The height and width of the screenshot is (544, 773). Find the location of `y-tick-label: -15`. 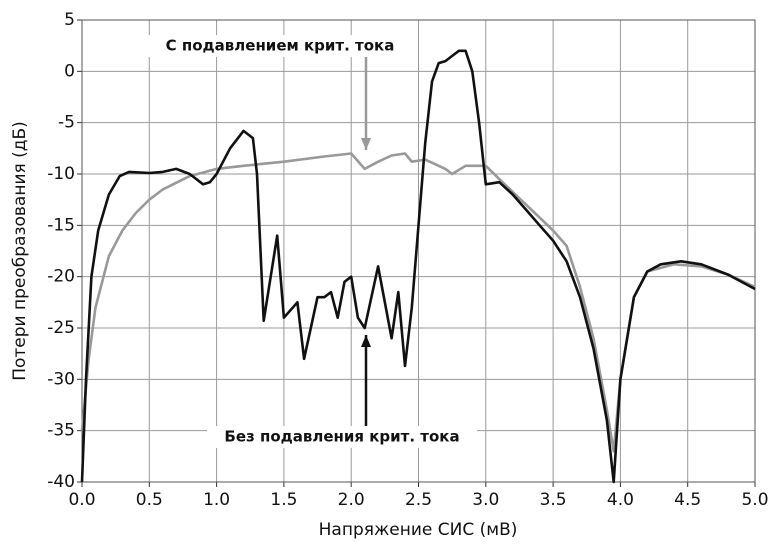

y-tick-label: -15 is located at coordinates (61, 225).